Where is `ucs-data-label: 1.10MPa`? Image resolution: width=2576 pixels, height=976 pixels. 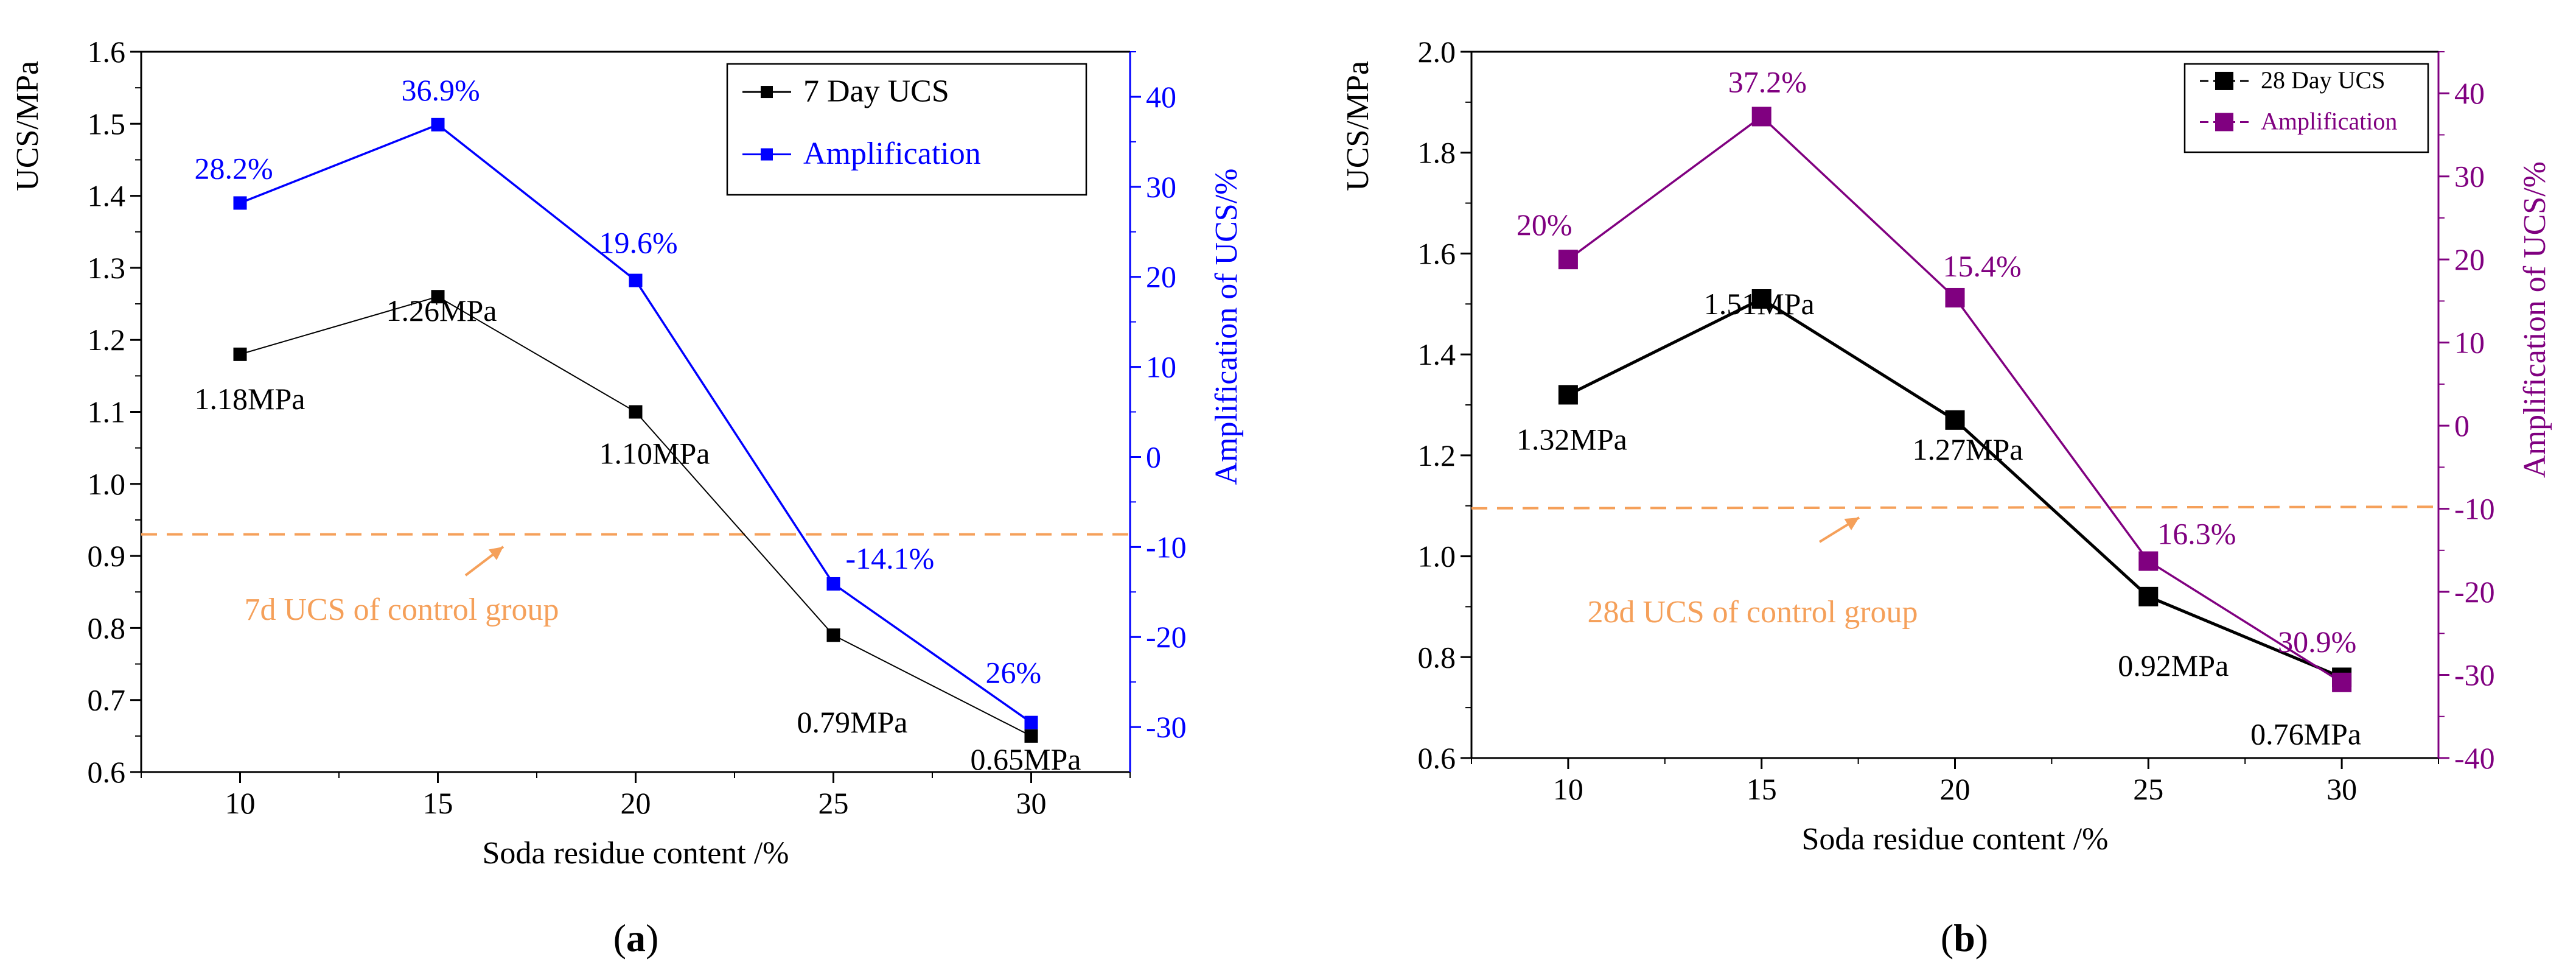 ucs-data-label: 1.10MPa is located at coordinates (654, 454).